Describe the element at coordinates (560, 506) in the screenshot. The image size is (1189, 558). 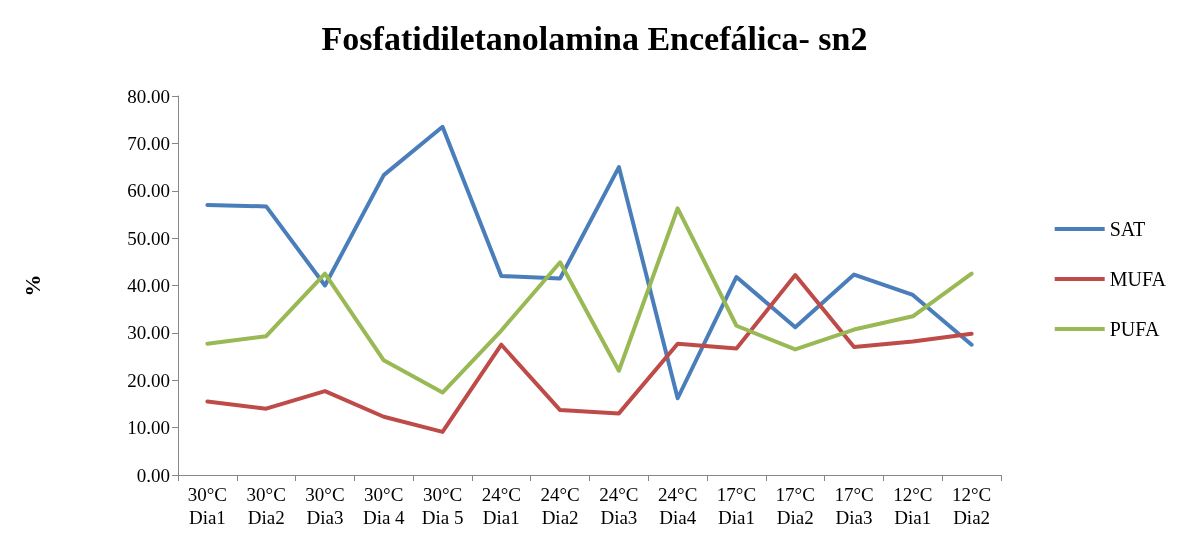
I see `x-tick-label: 24°C Dia2` at that location.